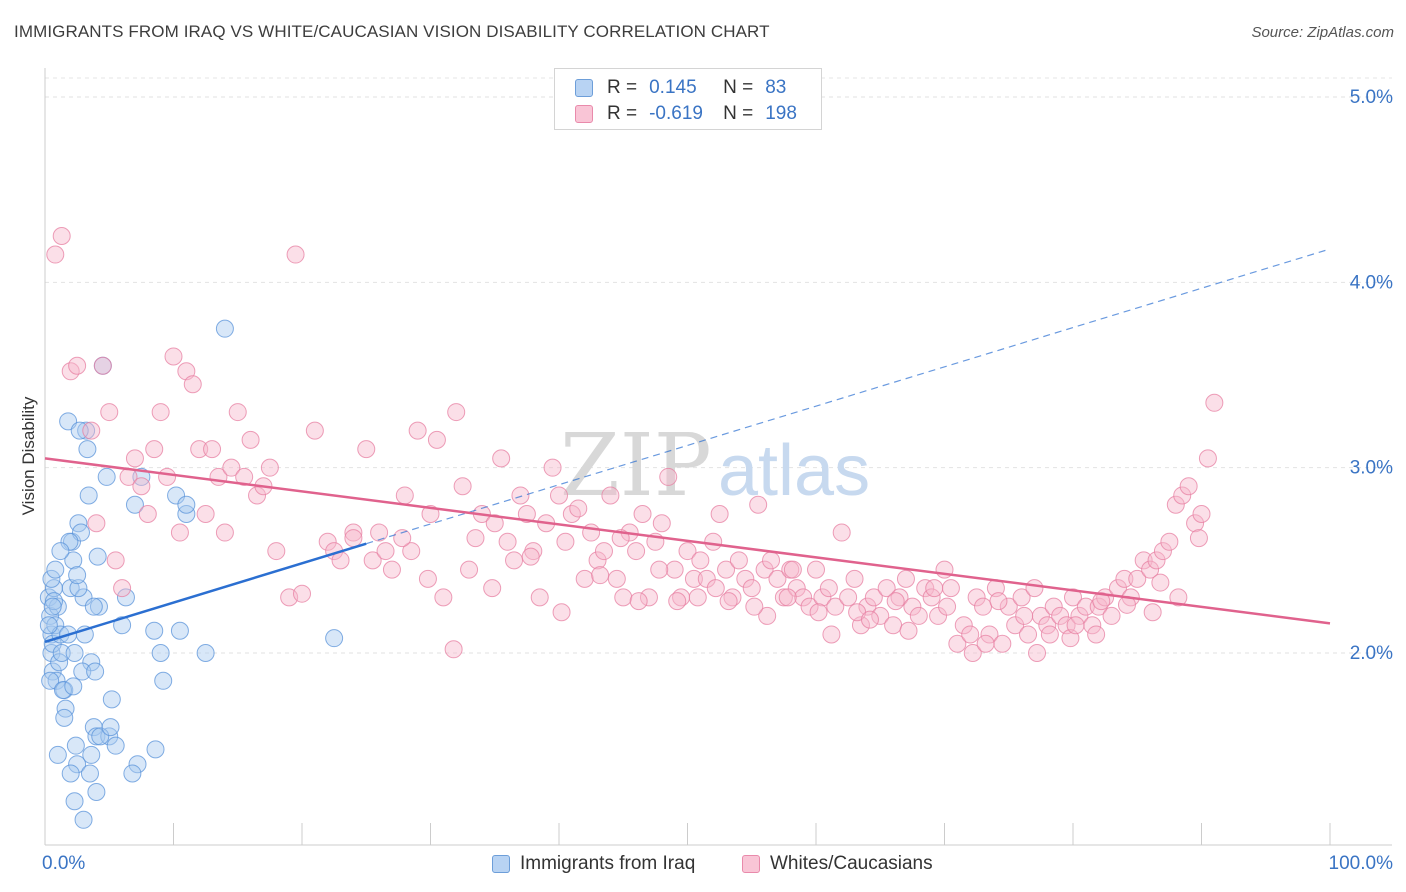 Image resolution: width=1406 pixels, height=892 pixels. I want to click on legend-swatch-iraq, so click(584, 88).